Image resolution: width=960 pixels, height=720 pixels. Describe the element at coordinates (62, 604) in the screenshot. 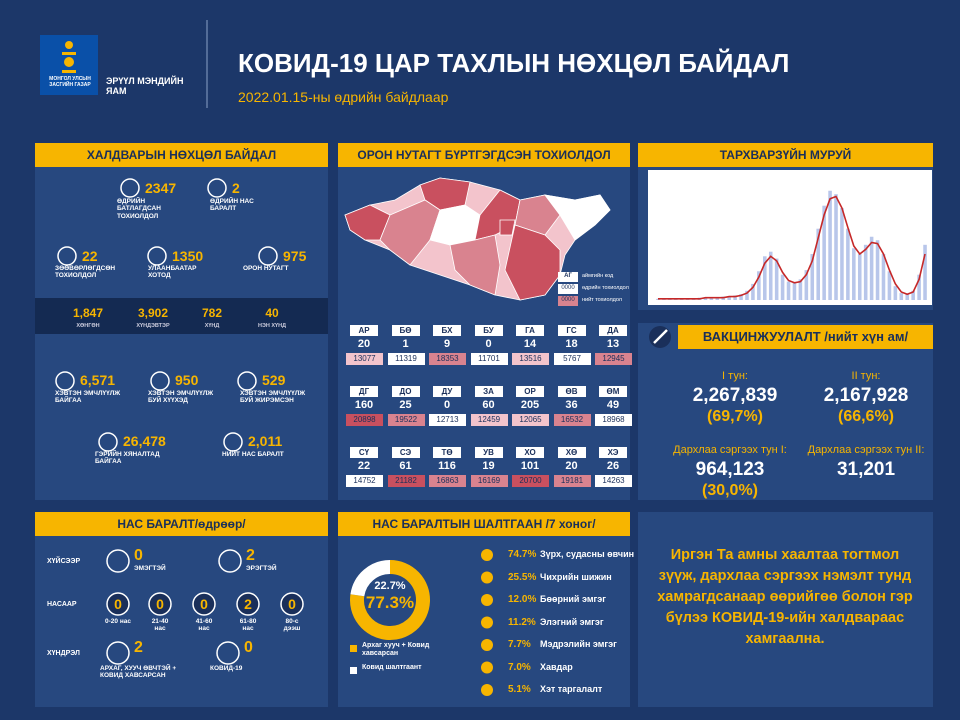

I see `death-group-label: НАСААР` at that location.